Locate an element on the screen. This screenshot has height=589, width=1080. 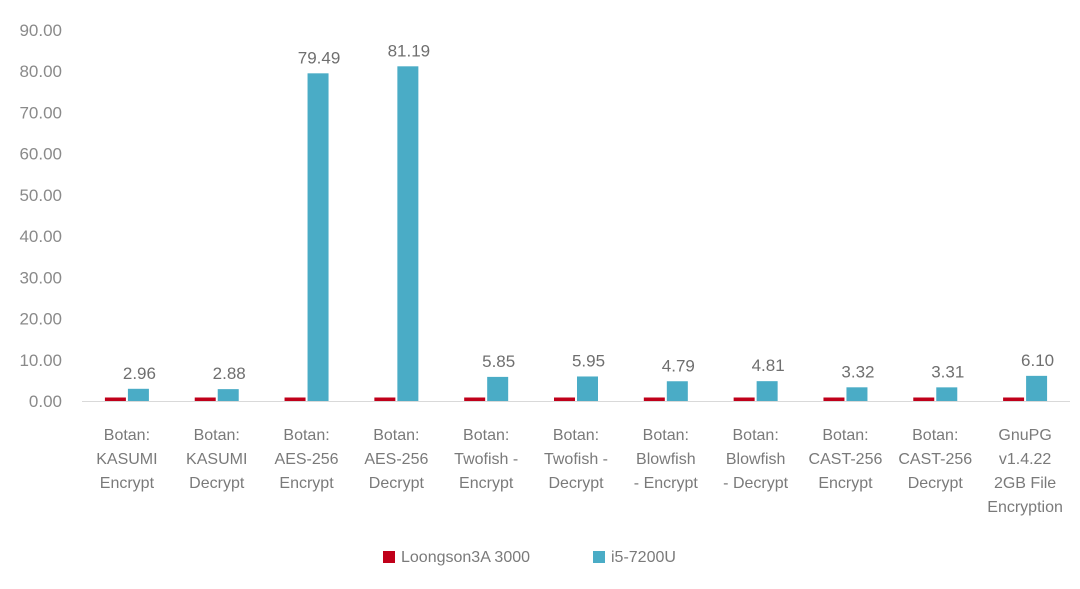
y-tick-label: 90.00 is located at coordinates (40, 30).